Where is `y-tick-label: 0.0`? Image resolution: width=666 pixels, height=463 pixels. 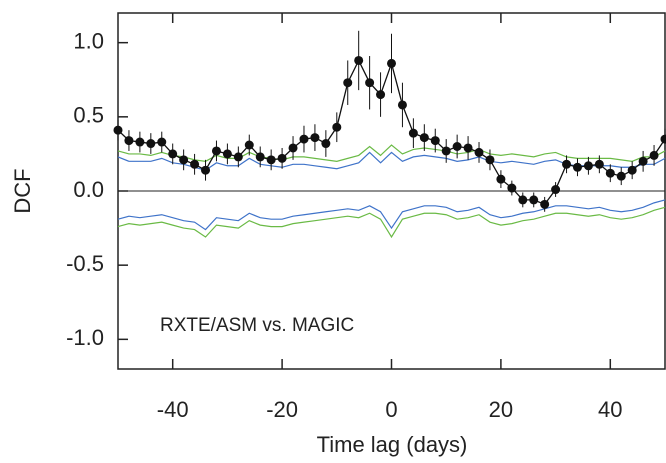 y-tick-label: 0.0 is located at coordinates (88, 189).